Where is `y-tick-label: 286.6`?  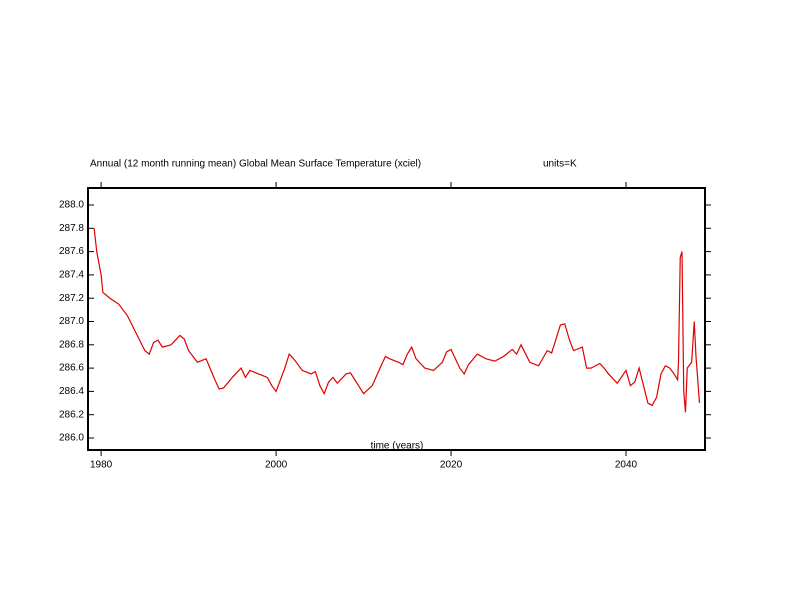 y-tick-label: 286.6 is located at coordinates (71, 368).